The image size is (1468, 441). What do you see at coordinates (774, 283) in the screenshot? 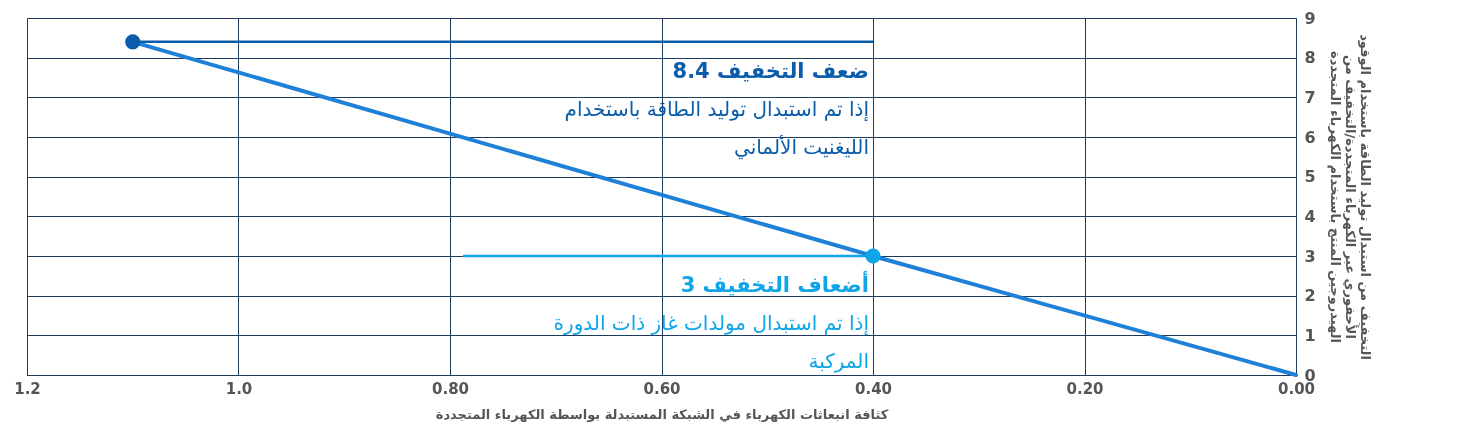
I see `annotation: 3 أضعاف التخفيف` at bounding box center [774, 283].